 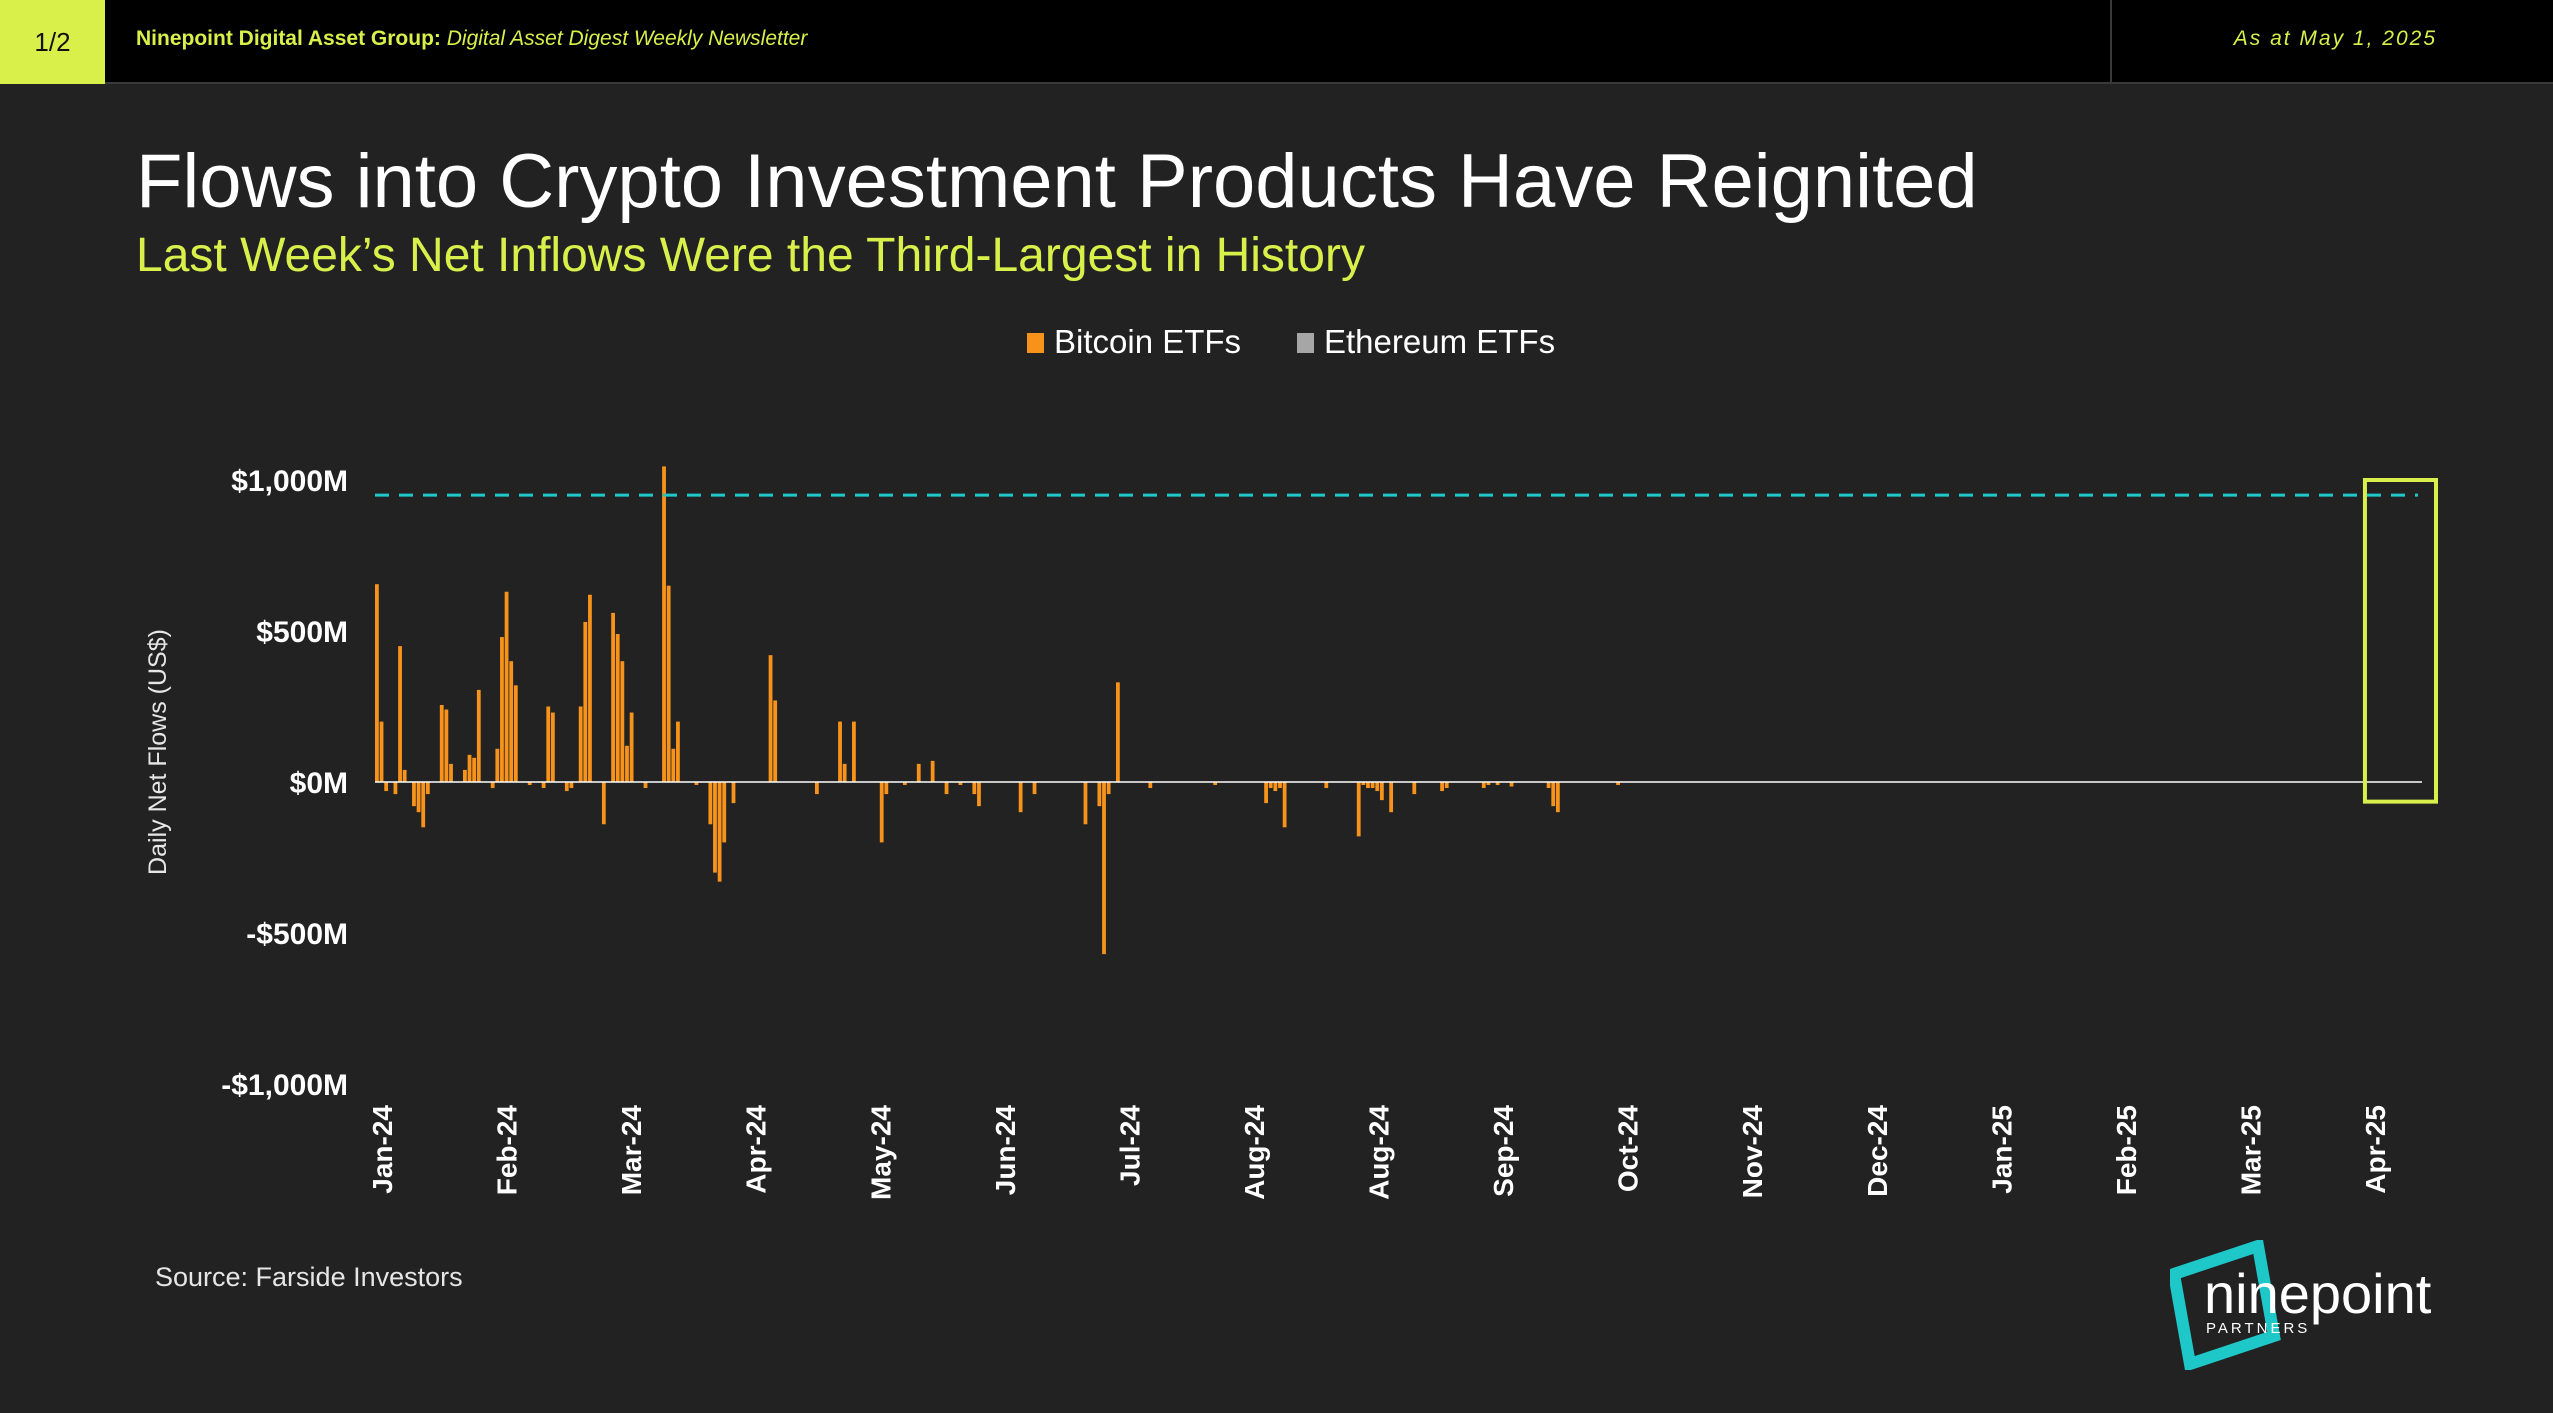 I want to click on x-tick-label: Nov-24, so click(x=1752, y=1152).